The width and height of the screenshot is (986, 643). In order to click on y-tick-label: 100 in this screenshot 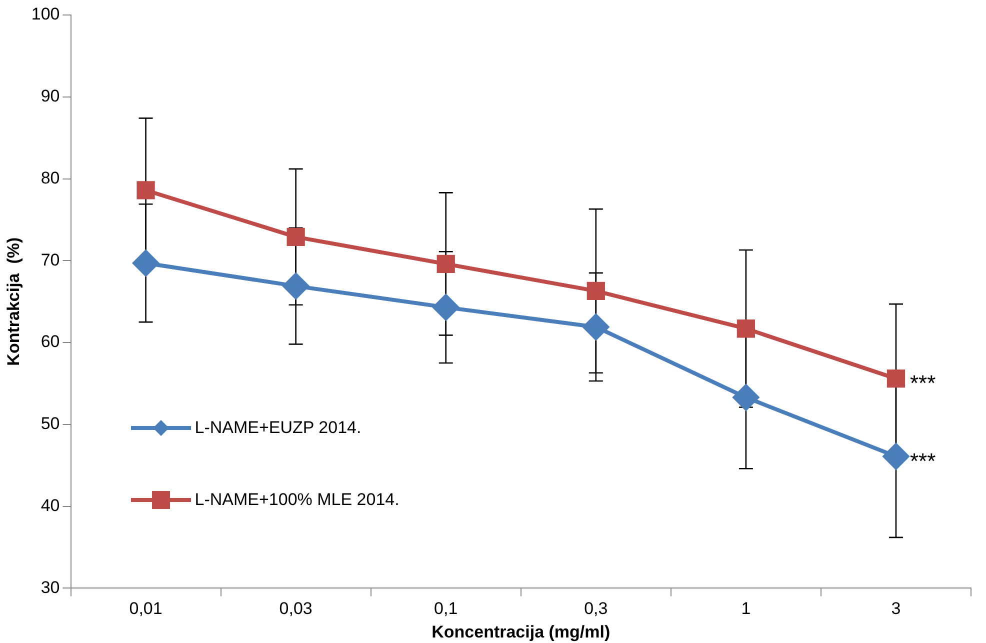, I will do `click(45, 14)`.